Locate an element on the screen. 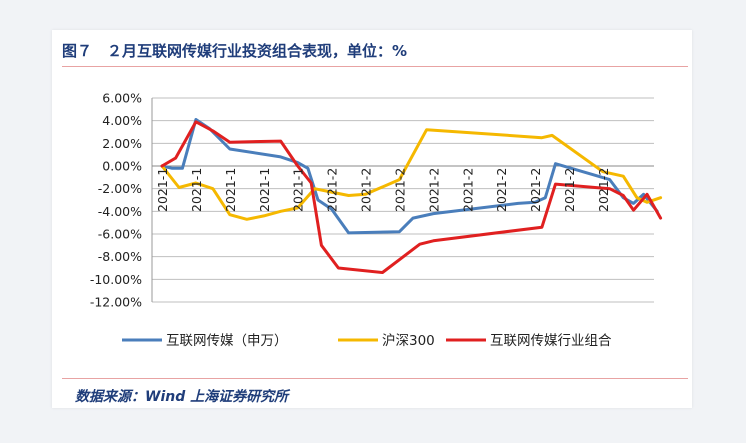 The image size is (746, 443). source-divider is located at coordinates (375, 378).